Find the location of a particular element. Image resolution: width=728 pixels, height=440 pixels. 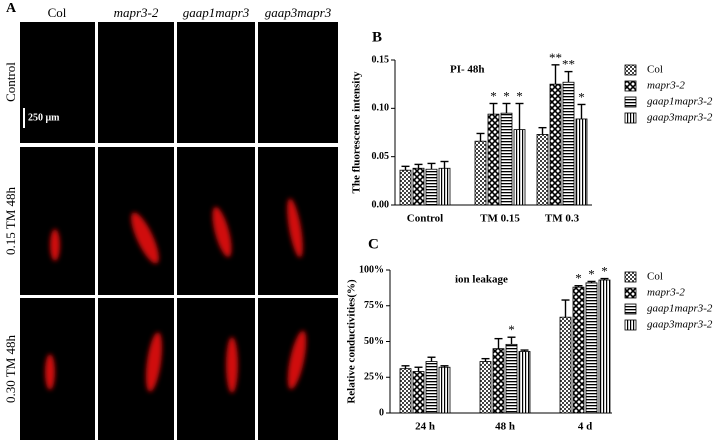

row-label: Control is located at coordinates (10, 82).